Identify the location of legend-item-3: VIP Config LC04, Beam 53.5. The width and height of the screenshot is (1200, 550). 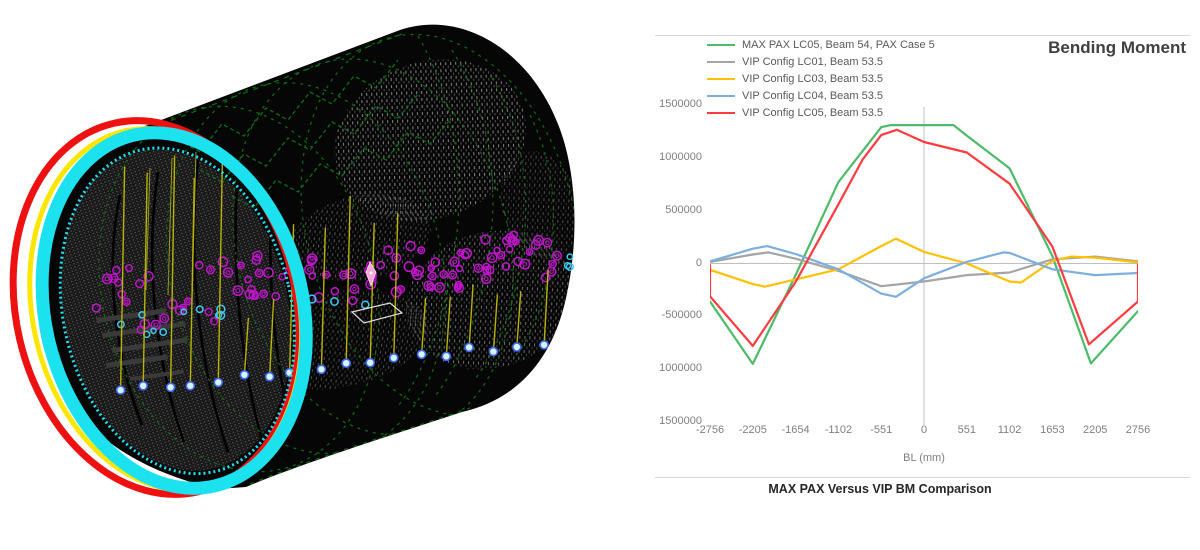
(821, 95).